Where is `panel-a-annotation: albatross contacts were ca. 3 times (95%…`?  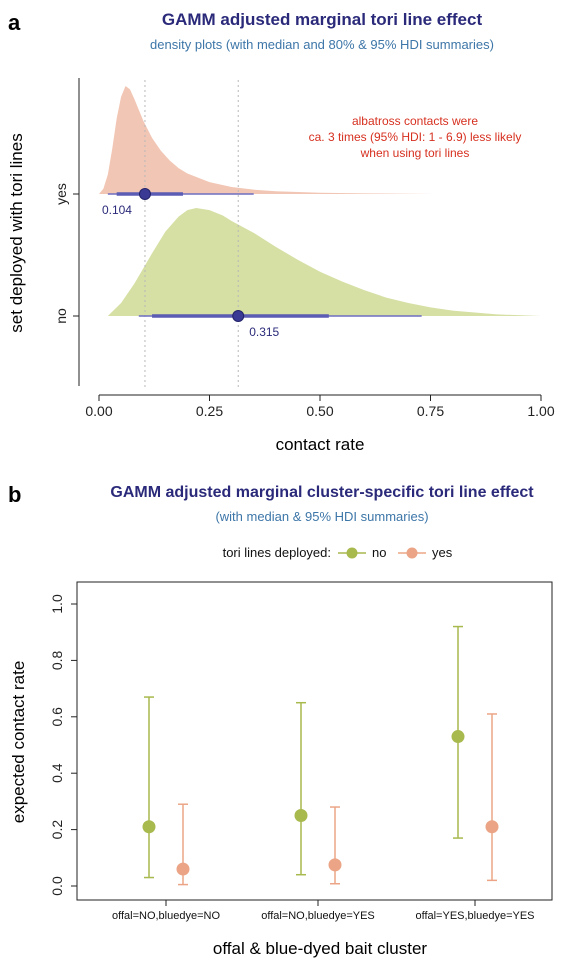 panel-a-annotation: albatross contacts were ca. 3 times (95%… is located at coordinates (415, 137).